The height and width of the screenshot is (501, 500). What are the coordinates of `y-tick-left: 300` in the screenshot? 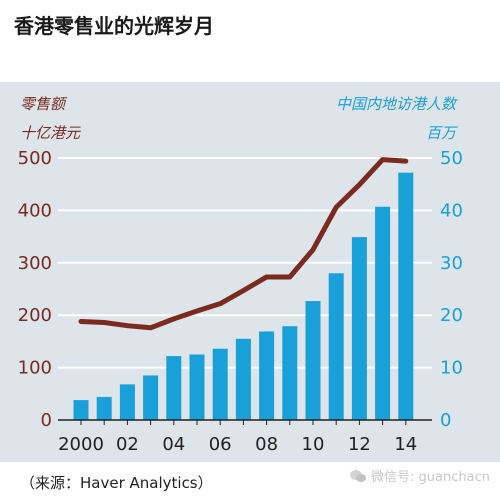 It's located at (35, 263).